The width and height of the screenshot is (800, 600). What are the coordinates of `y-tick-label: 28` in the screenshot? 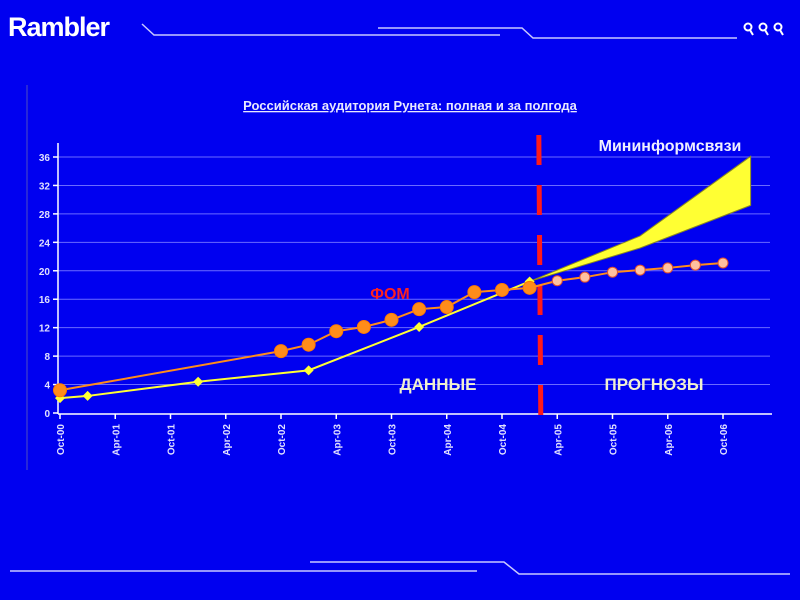 It's located at (45, 215).